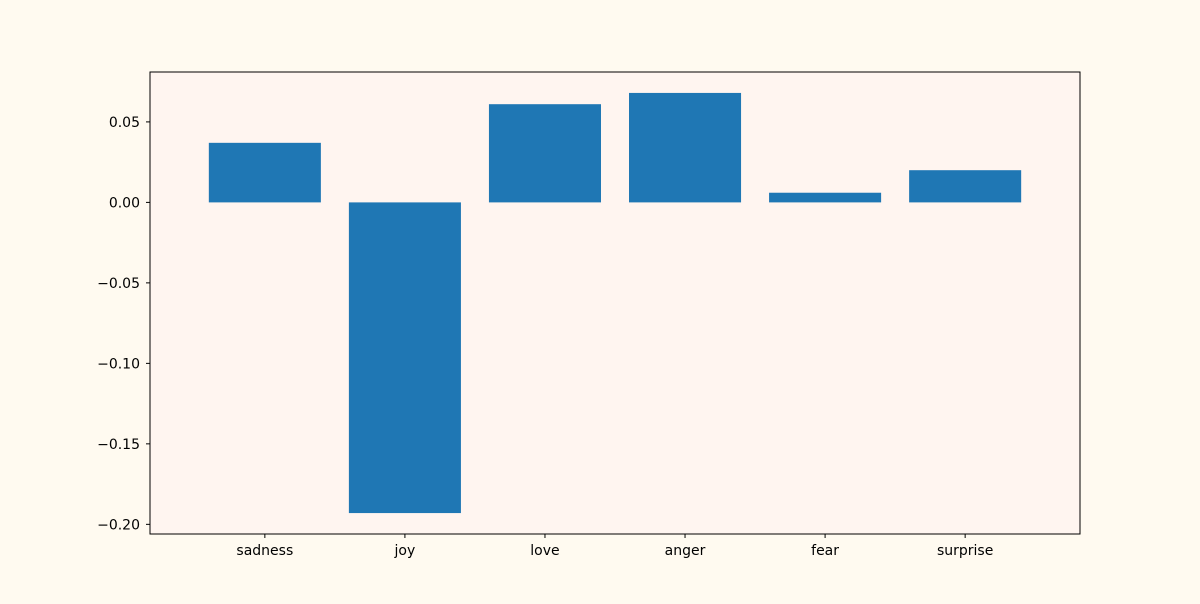  What do you see at coordinates (544, 153) in the screenshot?
I see `bar-love` at bounding box center [544, 153].